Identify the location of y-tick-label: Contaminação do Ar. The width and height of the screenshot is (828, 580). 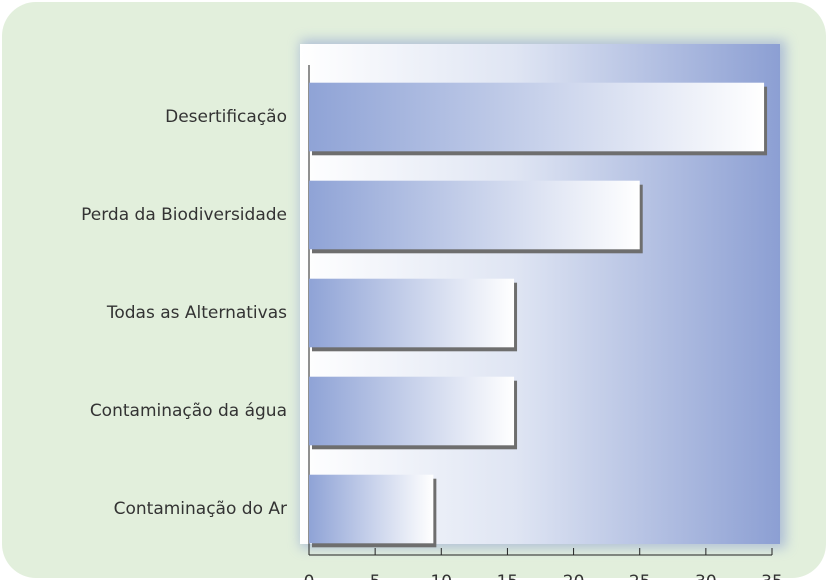
(200, 509).